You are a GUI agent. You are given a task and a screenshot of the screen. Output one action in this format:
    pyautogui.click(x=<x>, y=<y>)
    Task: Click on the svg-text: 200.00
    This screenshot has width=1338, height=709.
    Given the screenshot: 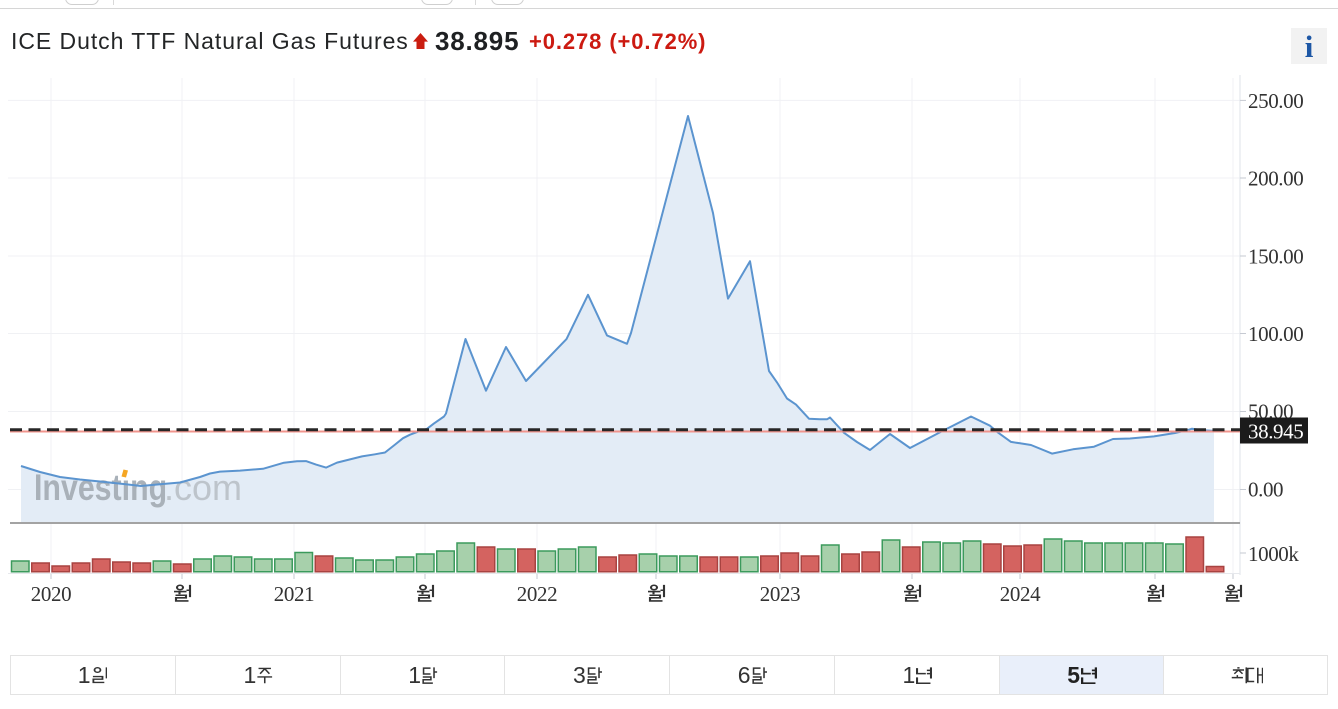 What is the action you would take?
    pyautogui.click(x=1275, y=179)
    